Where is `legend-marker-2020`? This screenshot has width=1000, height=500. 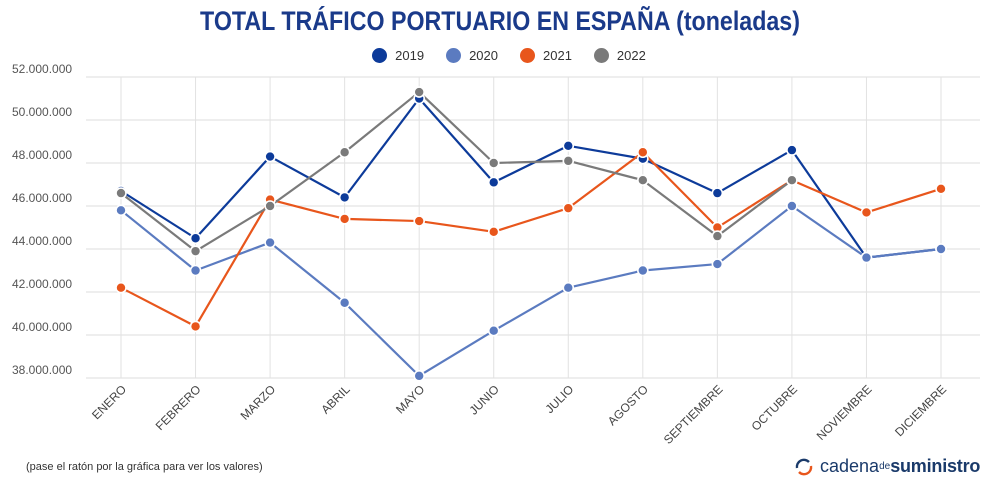
legend-marker-2020 is located at coordinates (454, 55).